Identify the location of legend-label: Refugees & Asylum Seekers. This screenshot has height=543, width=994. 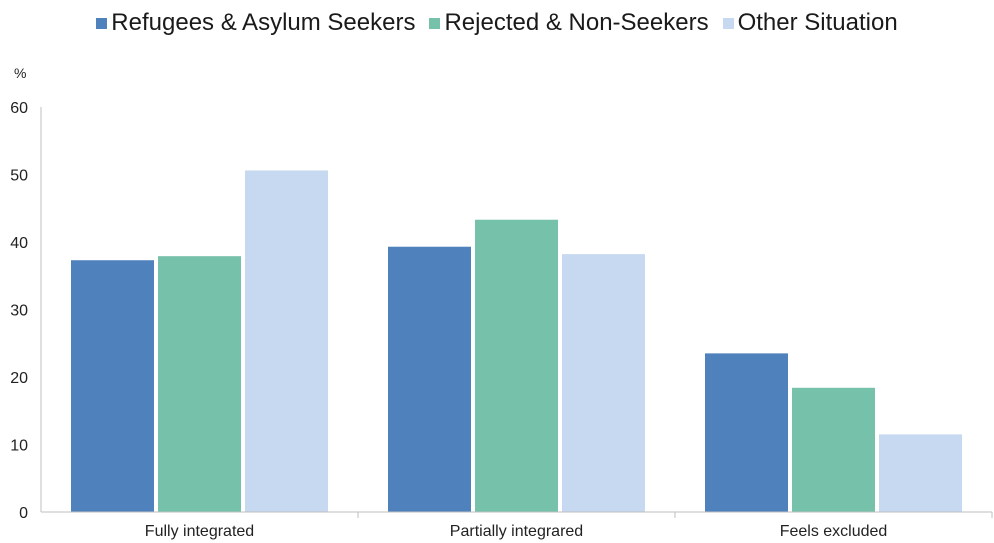
(263, 22).